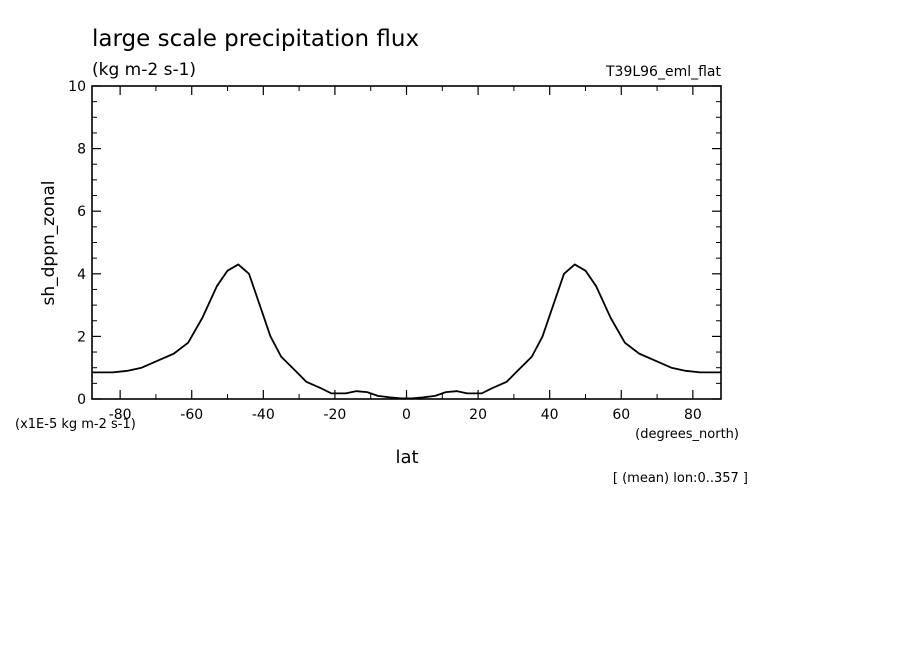 This screenshot has height=654, width=904. Describe the element at coordinates (81, 337) in the screenshot. I see `y-tick-label: 2` at that location.